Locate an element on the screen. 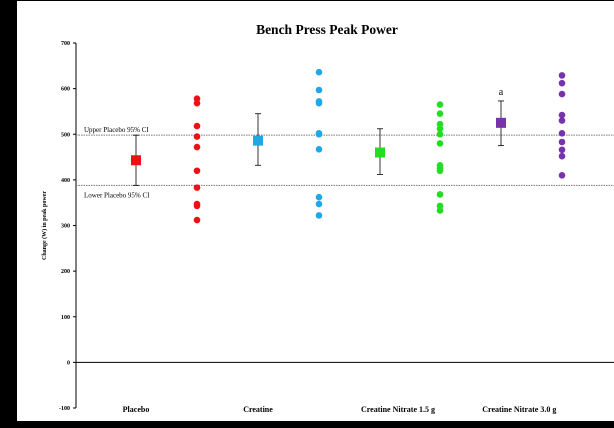 Image resolution: width=614 pixels, height=428 pixels. y-tick-label: 700 is located at coordinates (65, 44).